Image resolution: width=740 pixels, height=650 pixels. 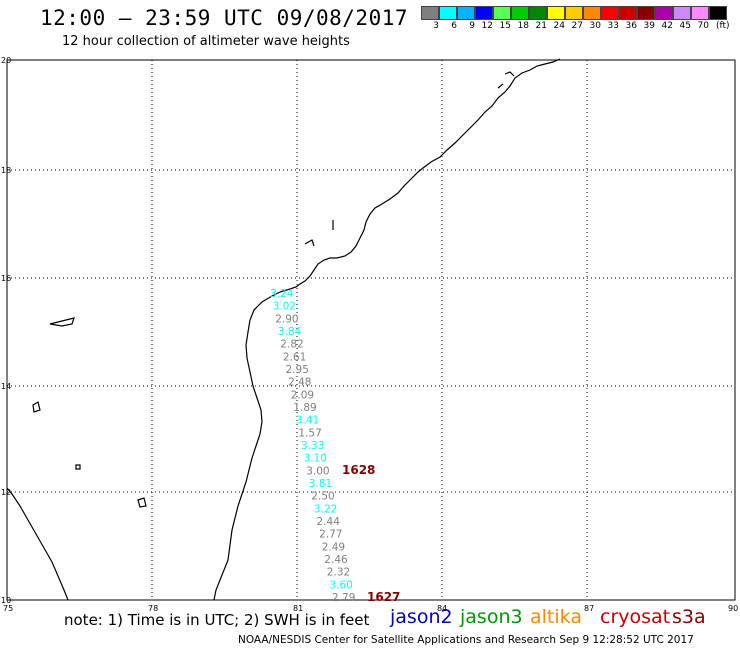 What do you see at coordinates (667, 26) in the screenshot?
I see `legend-label: 42` at bounding box center [667, 26].